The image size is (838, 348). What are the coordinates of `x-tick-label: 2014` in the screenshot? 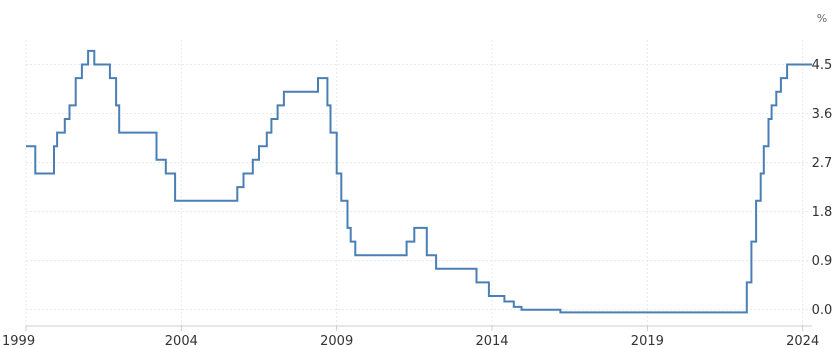 It's located at (491, 341).